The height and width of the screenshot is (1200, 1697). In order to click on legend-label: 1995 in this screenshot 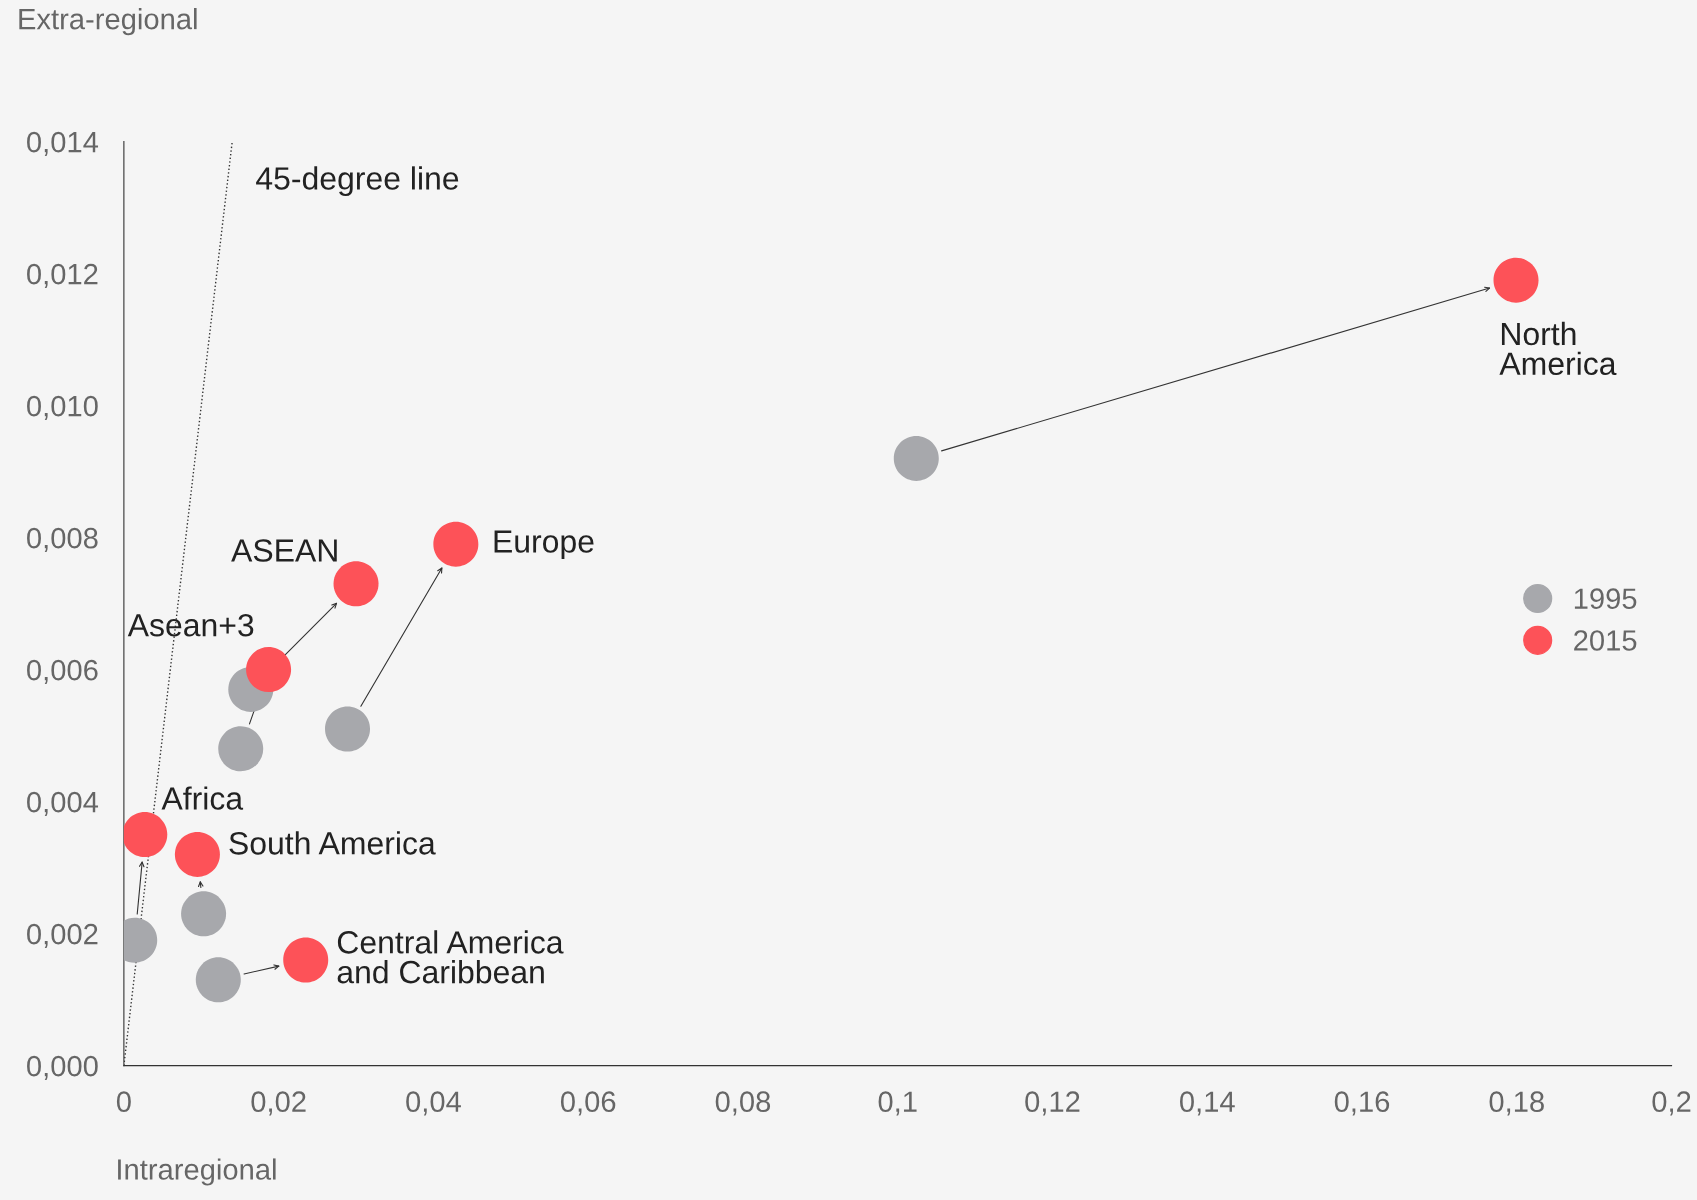, I will do `click(1605, 599)`.